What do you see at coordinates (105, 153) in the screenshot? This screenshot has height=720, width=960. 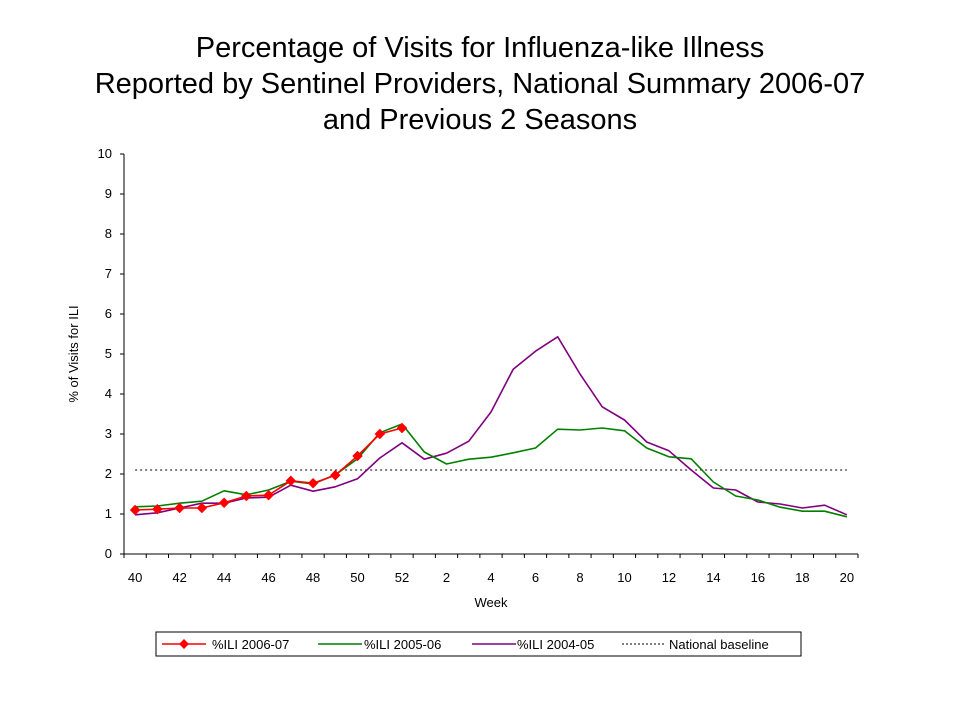 I see `y-tick-label: 10` at bounding box center [105, 153].